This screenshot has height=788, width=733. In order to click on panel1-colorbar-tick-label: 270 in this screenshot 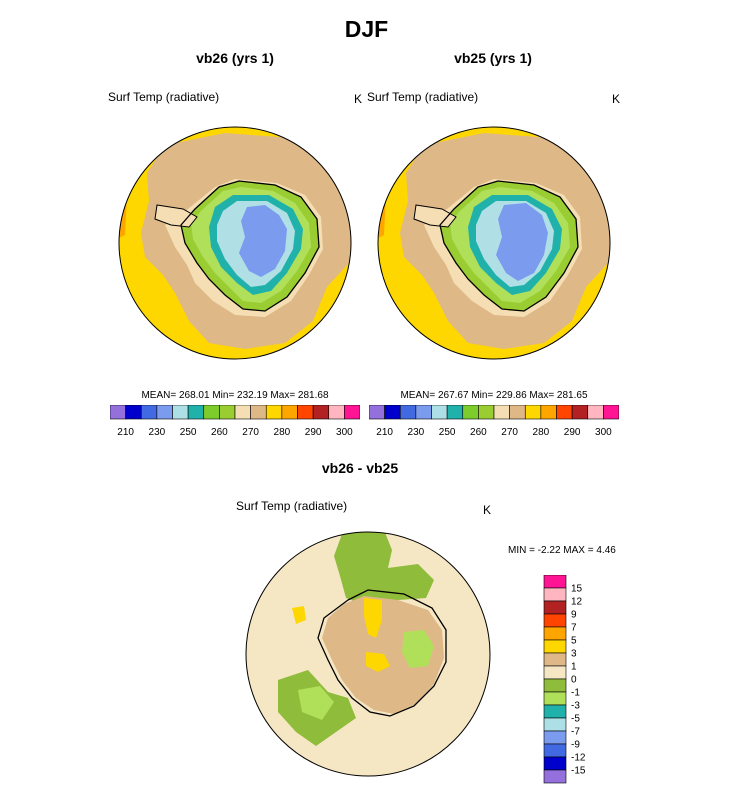, I will do `click(250, 432)`.